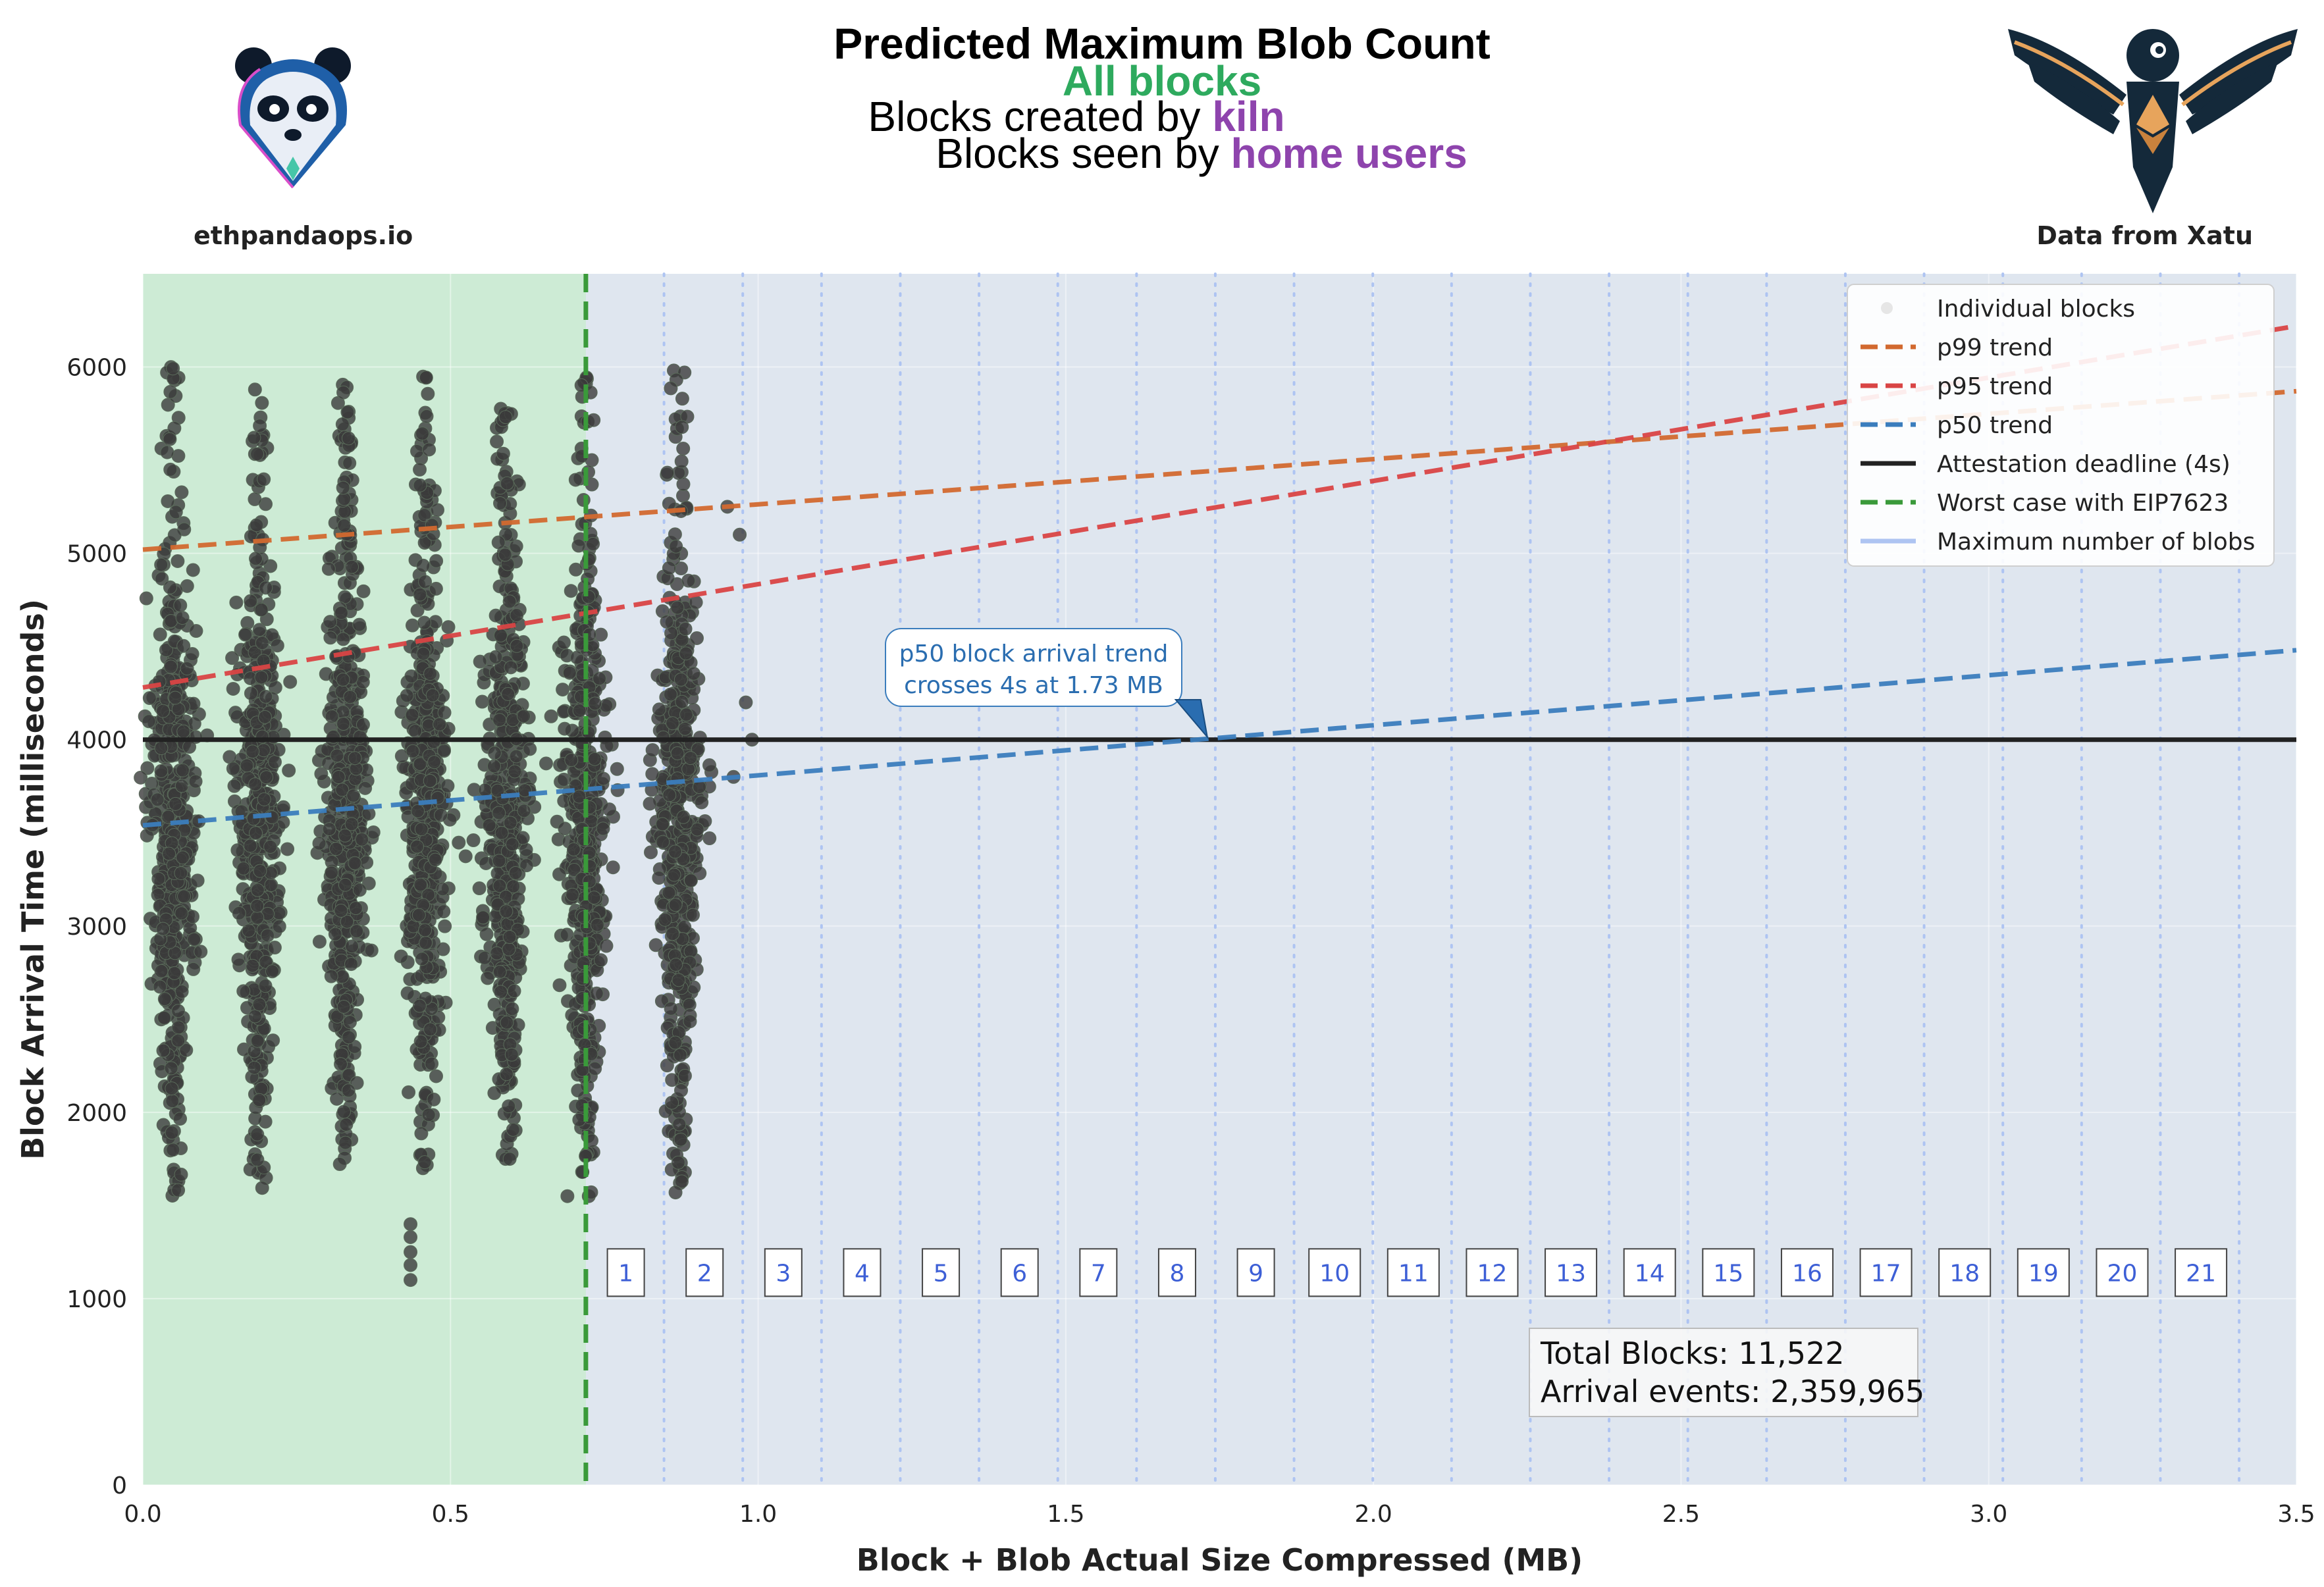 The image size is (2324, 1587). Describe the element at coordinates (1248, 116) in the screenshot. I see `kiln-highlight: kiln` at that location.